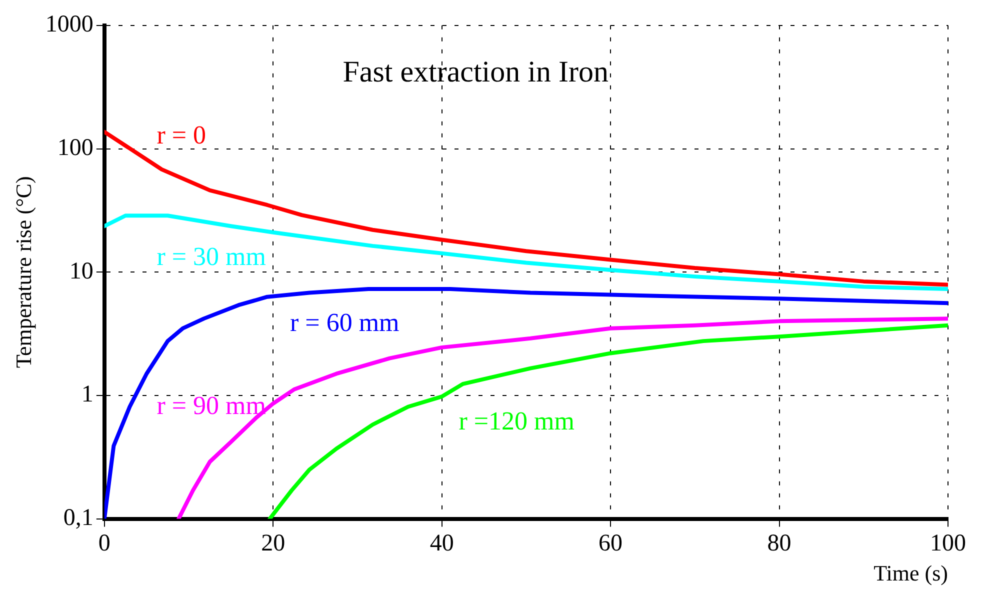 This screenshot has height=598, width=998. I want to click on series-label: r = 0, so click(181, 135).